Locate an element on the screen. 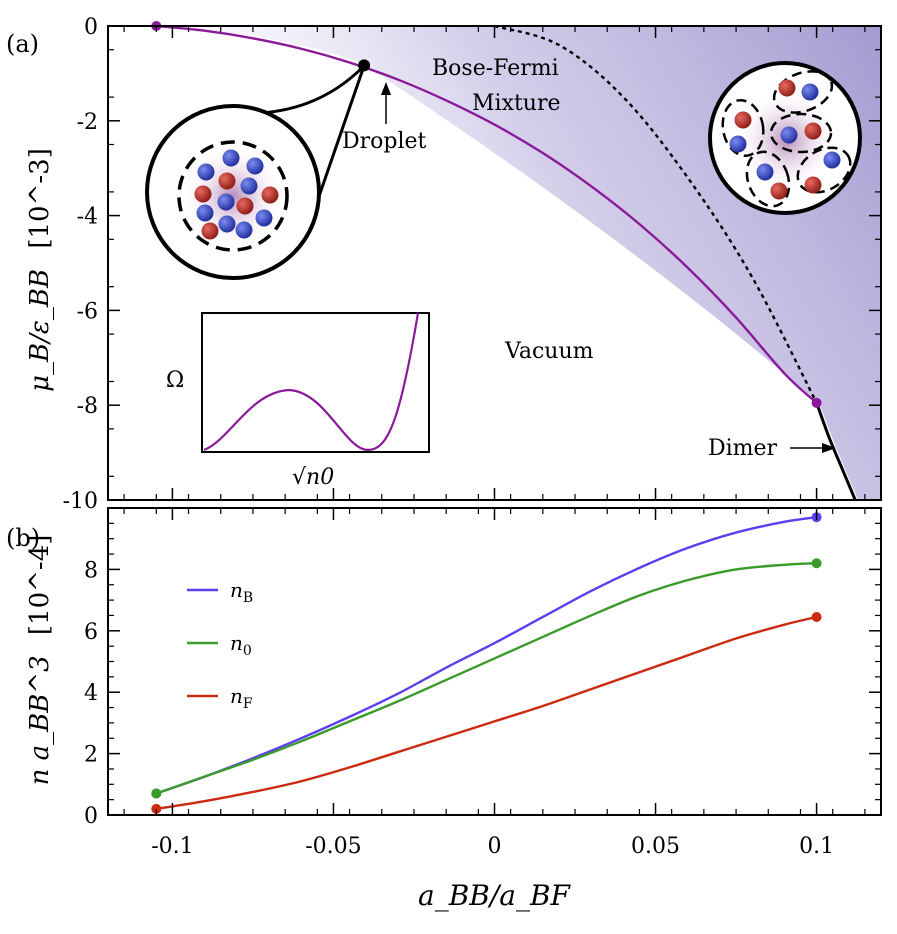  annotation-dimer: Dimer is located at coordinates (743, 448).